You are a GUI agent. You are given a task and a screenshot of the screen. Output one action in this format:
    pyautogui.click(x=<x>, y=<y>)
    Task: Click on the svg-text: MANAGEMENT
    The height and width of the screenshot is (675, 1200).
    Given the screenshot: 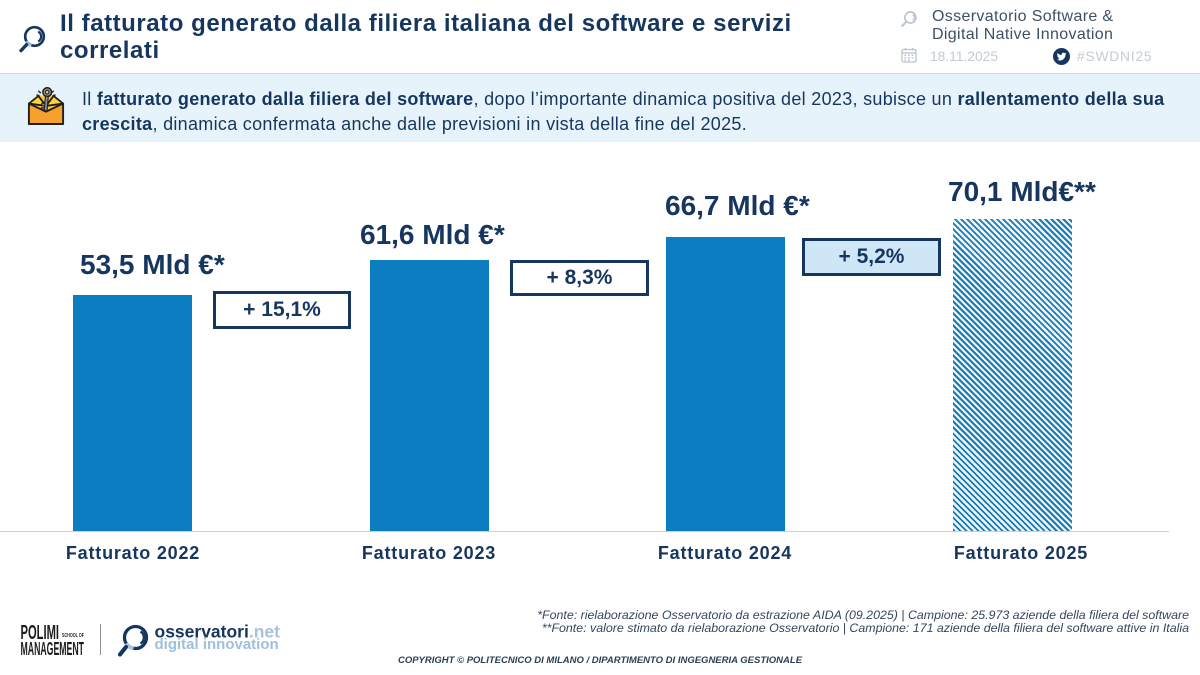 What is the action you would take?
    pyautogui.click(x=53, y=649)
    